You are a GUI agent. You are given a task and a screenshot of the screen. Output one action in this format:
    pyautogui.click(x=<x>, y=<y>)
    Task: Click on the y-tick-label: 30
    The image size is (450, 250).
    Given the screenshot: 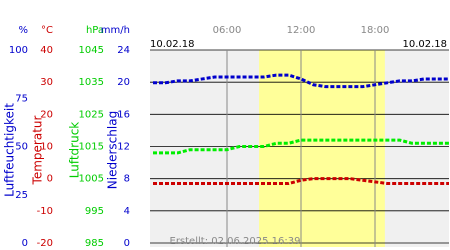 What is the action you would take?
    pyautogui.click(x=46, y=82)
    